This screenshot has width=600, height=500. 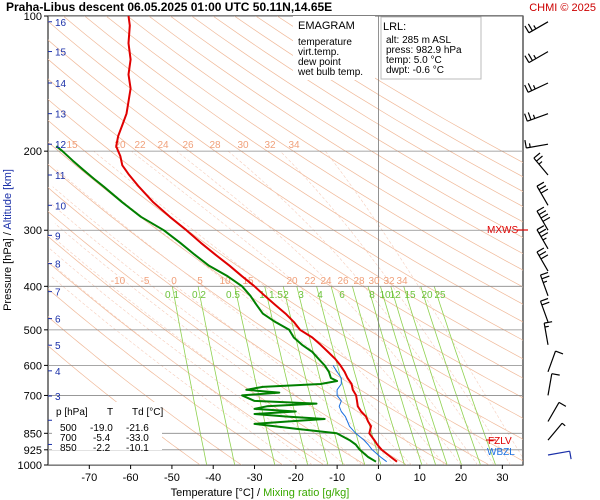 I want to click on legend-background, so click(x=334, y=48).